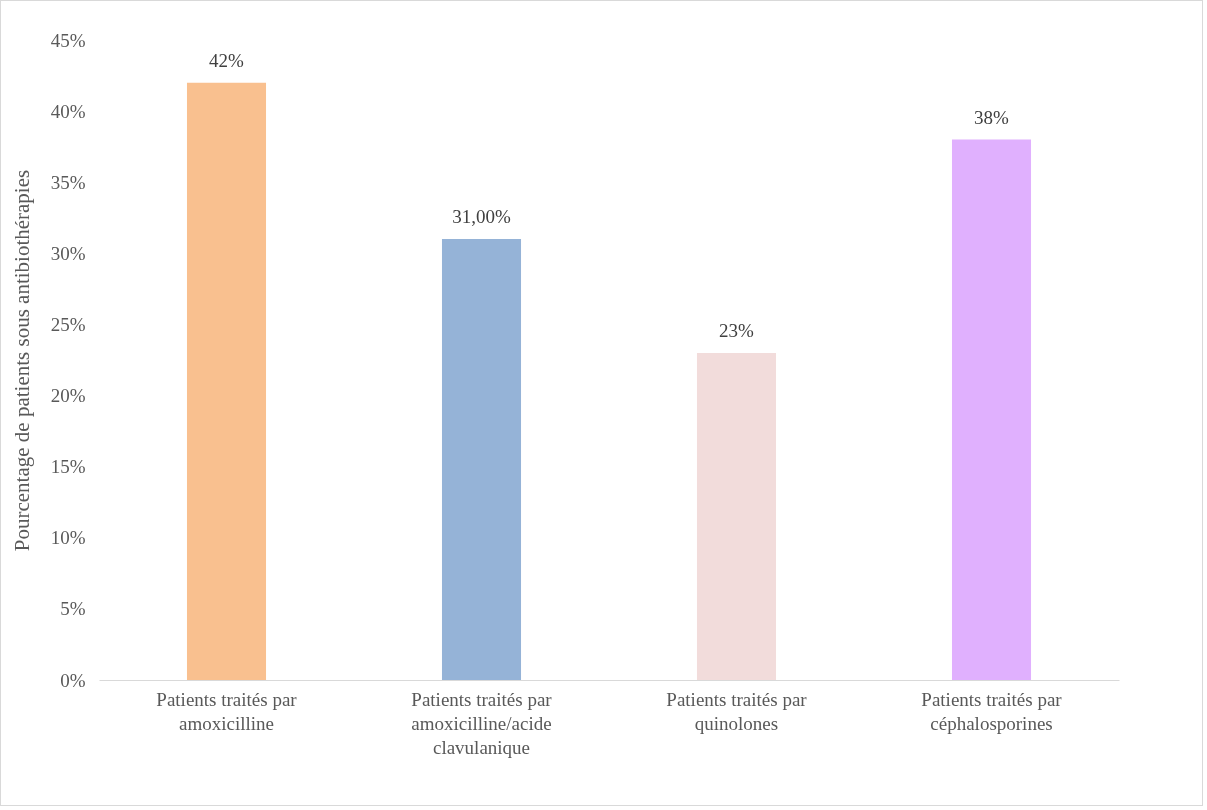 This screenshot has width=1207, height=810. What do you see at coordinates (68, 40) in the screenshot?
I see `y-tick-label: 45%` at bounding box center [68, 40].